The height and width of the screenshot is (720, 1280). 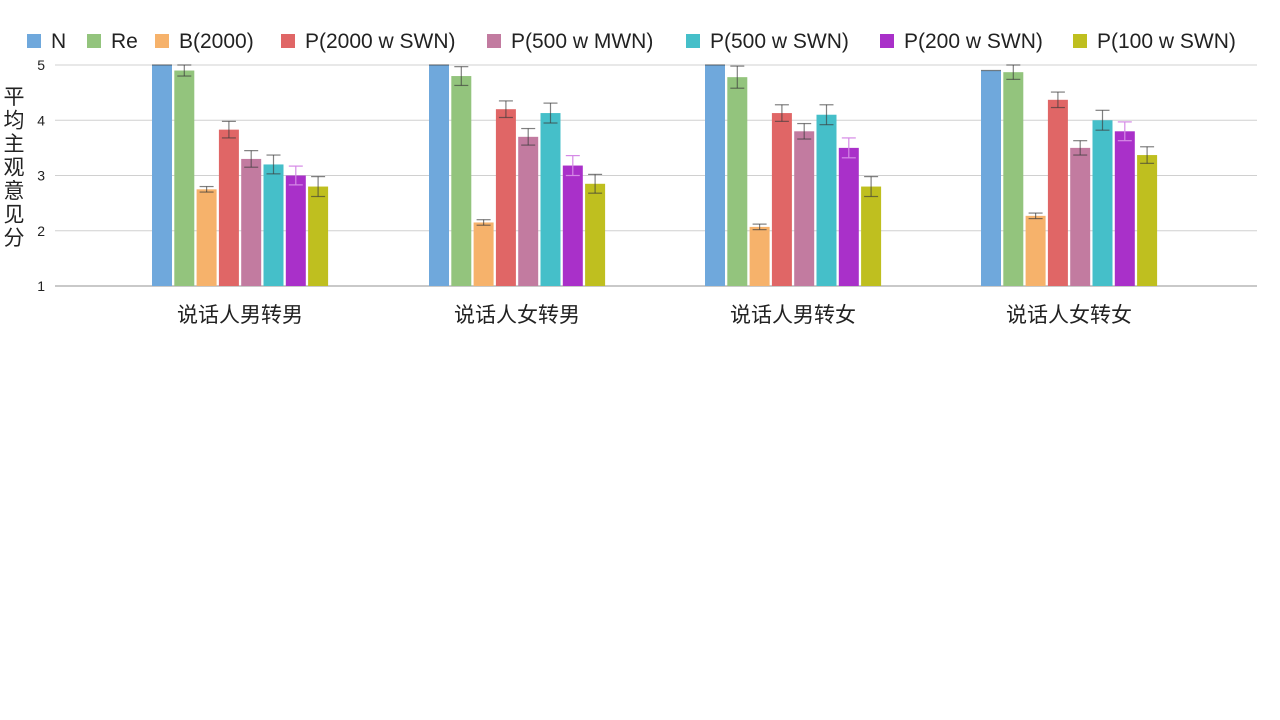 I want to click on x-axis-category-labels: 说话人男转男 说话人女转男 说话人男转女 说话人女转女, so click(x=654, y=315).